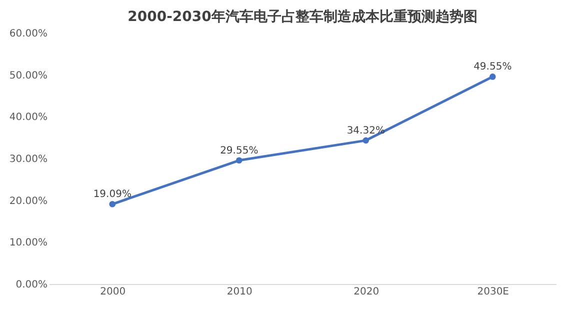  Describe the element at coordinates (28, 118) in the screenshot. I see `y-tick-label: 40.00%` at that location.